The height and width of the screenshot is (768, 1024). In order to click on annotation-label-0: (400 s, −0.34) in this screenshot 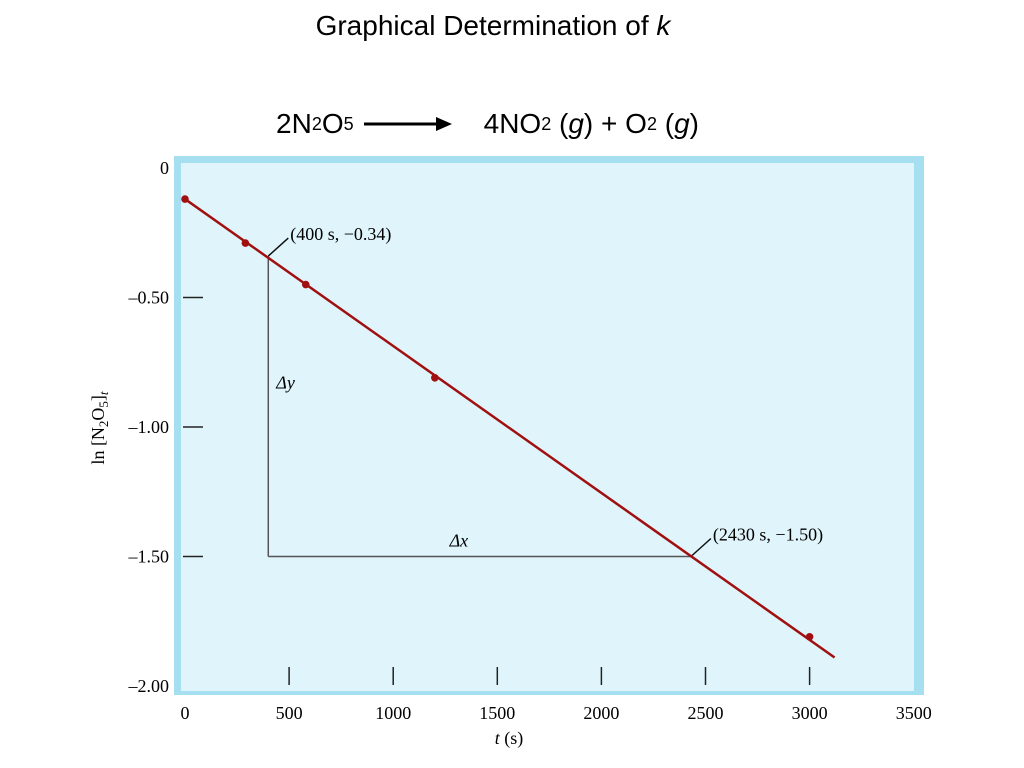, I will do `click(340, 234)`.